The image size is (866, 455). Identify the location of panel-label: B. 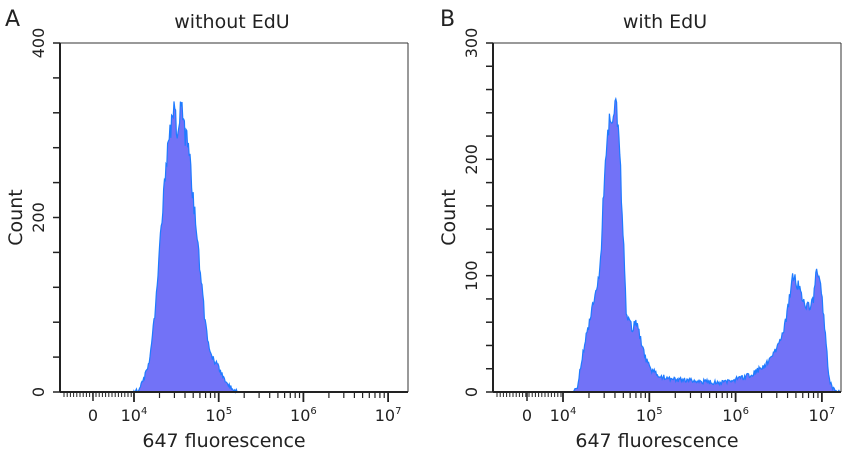
(447, 19).